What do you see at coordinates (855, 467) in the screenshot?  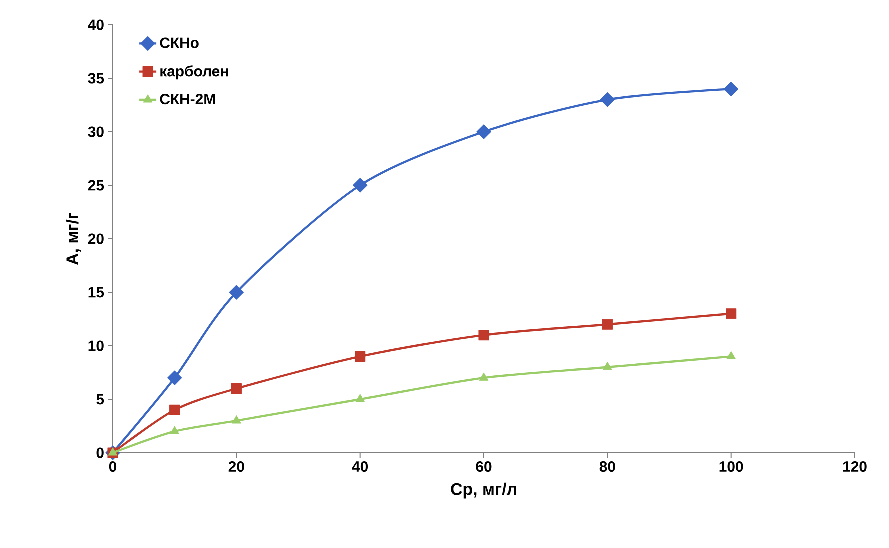 I see `x-tick-label: 120` at bounding box center [855, 467].